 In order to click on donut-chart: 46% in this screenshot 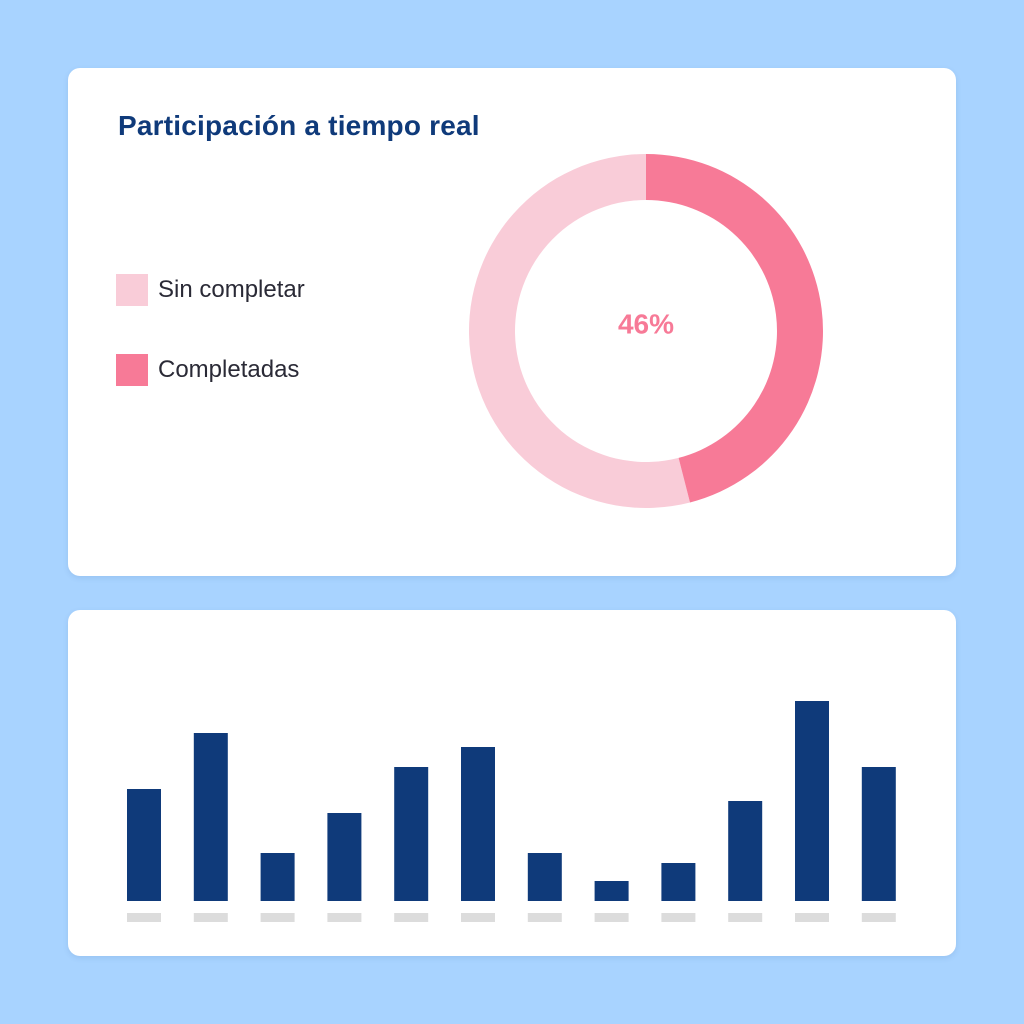, I will do `click(645, 331)`.